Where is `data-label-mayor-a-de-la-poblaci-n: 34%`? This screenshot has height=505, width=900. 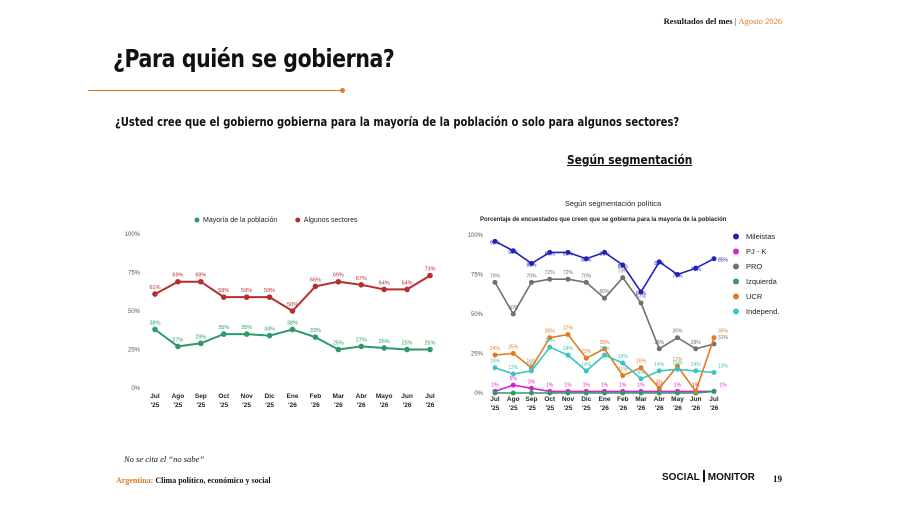
data-label-mayor-a-de-la-poblaci-n: 34% is located at coordinates (269, 330).